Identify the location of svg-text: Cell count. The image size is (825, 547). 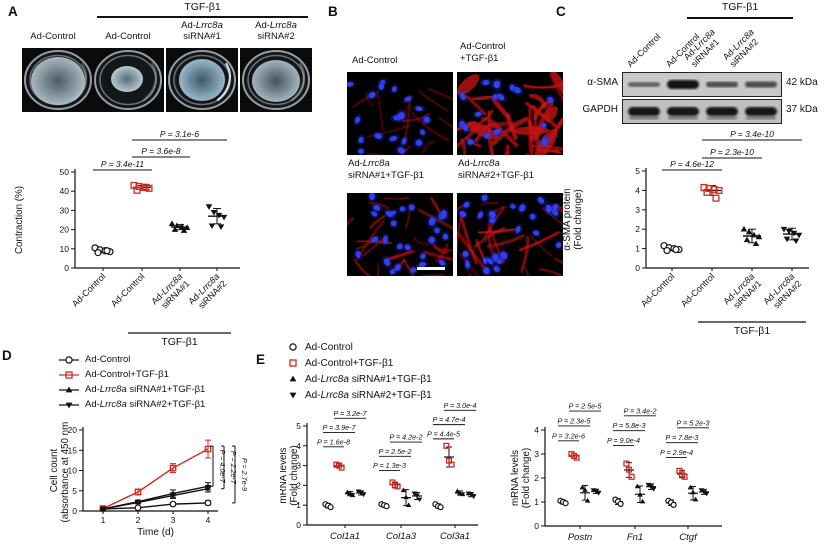
(54, 470).